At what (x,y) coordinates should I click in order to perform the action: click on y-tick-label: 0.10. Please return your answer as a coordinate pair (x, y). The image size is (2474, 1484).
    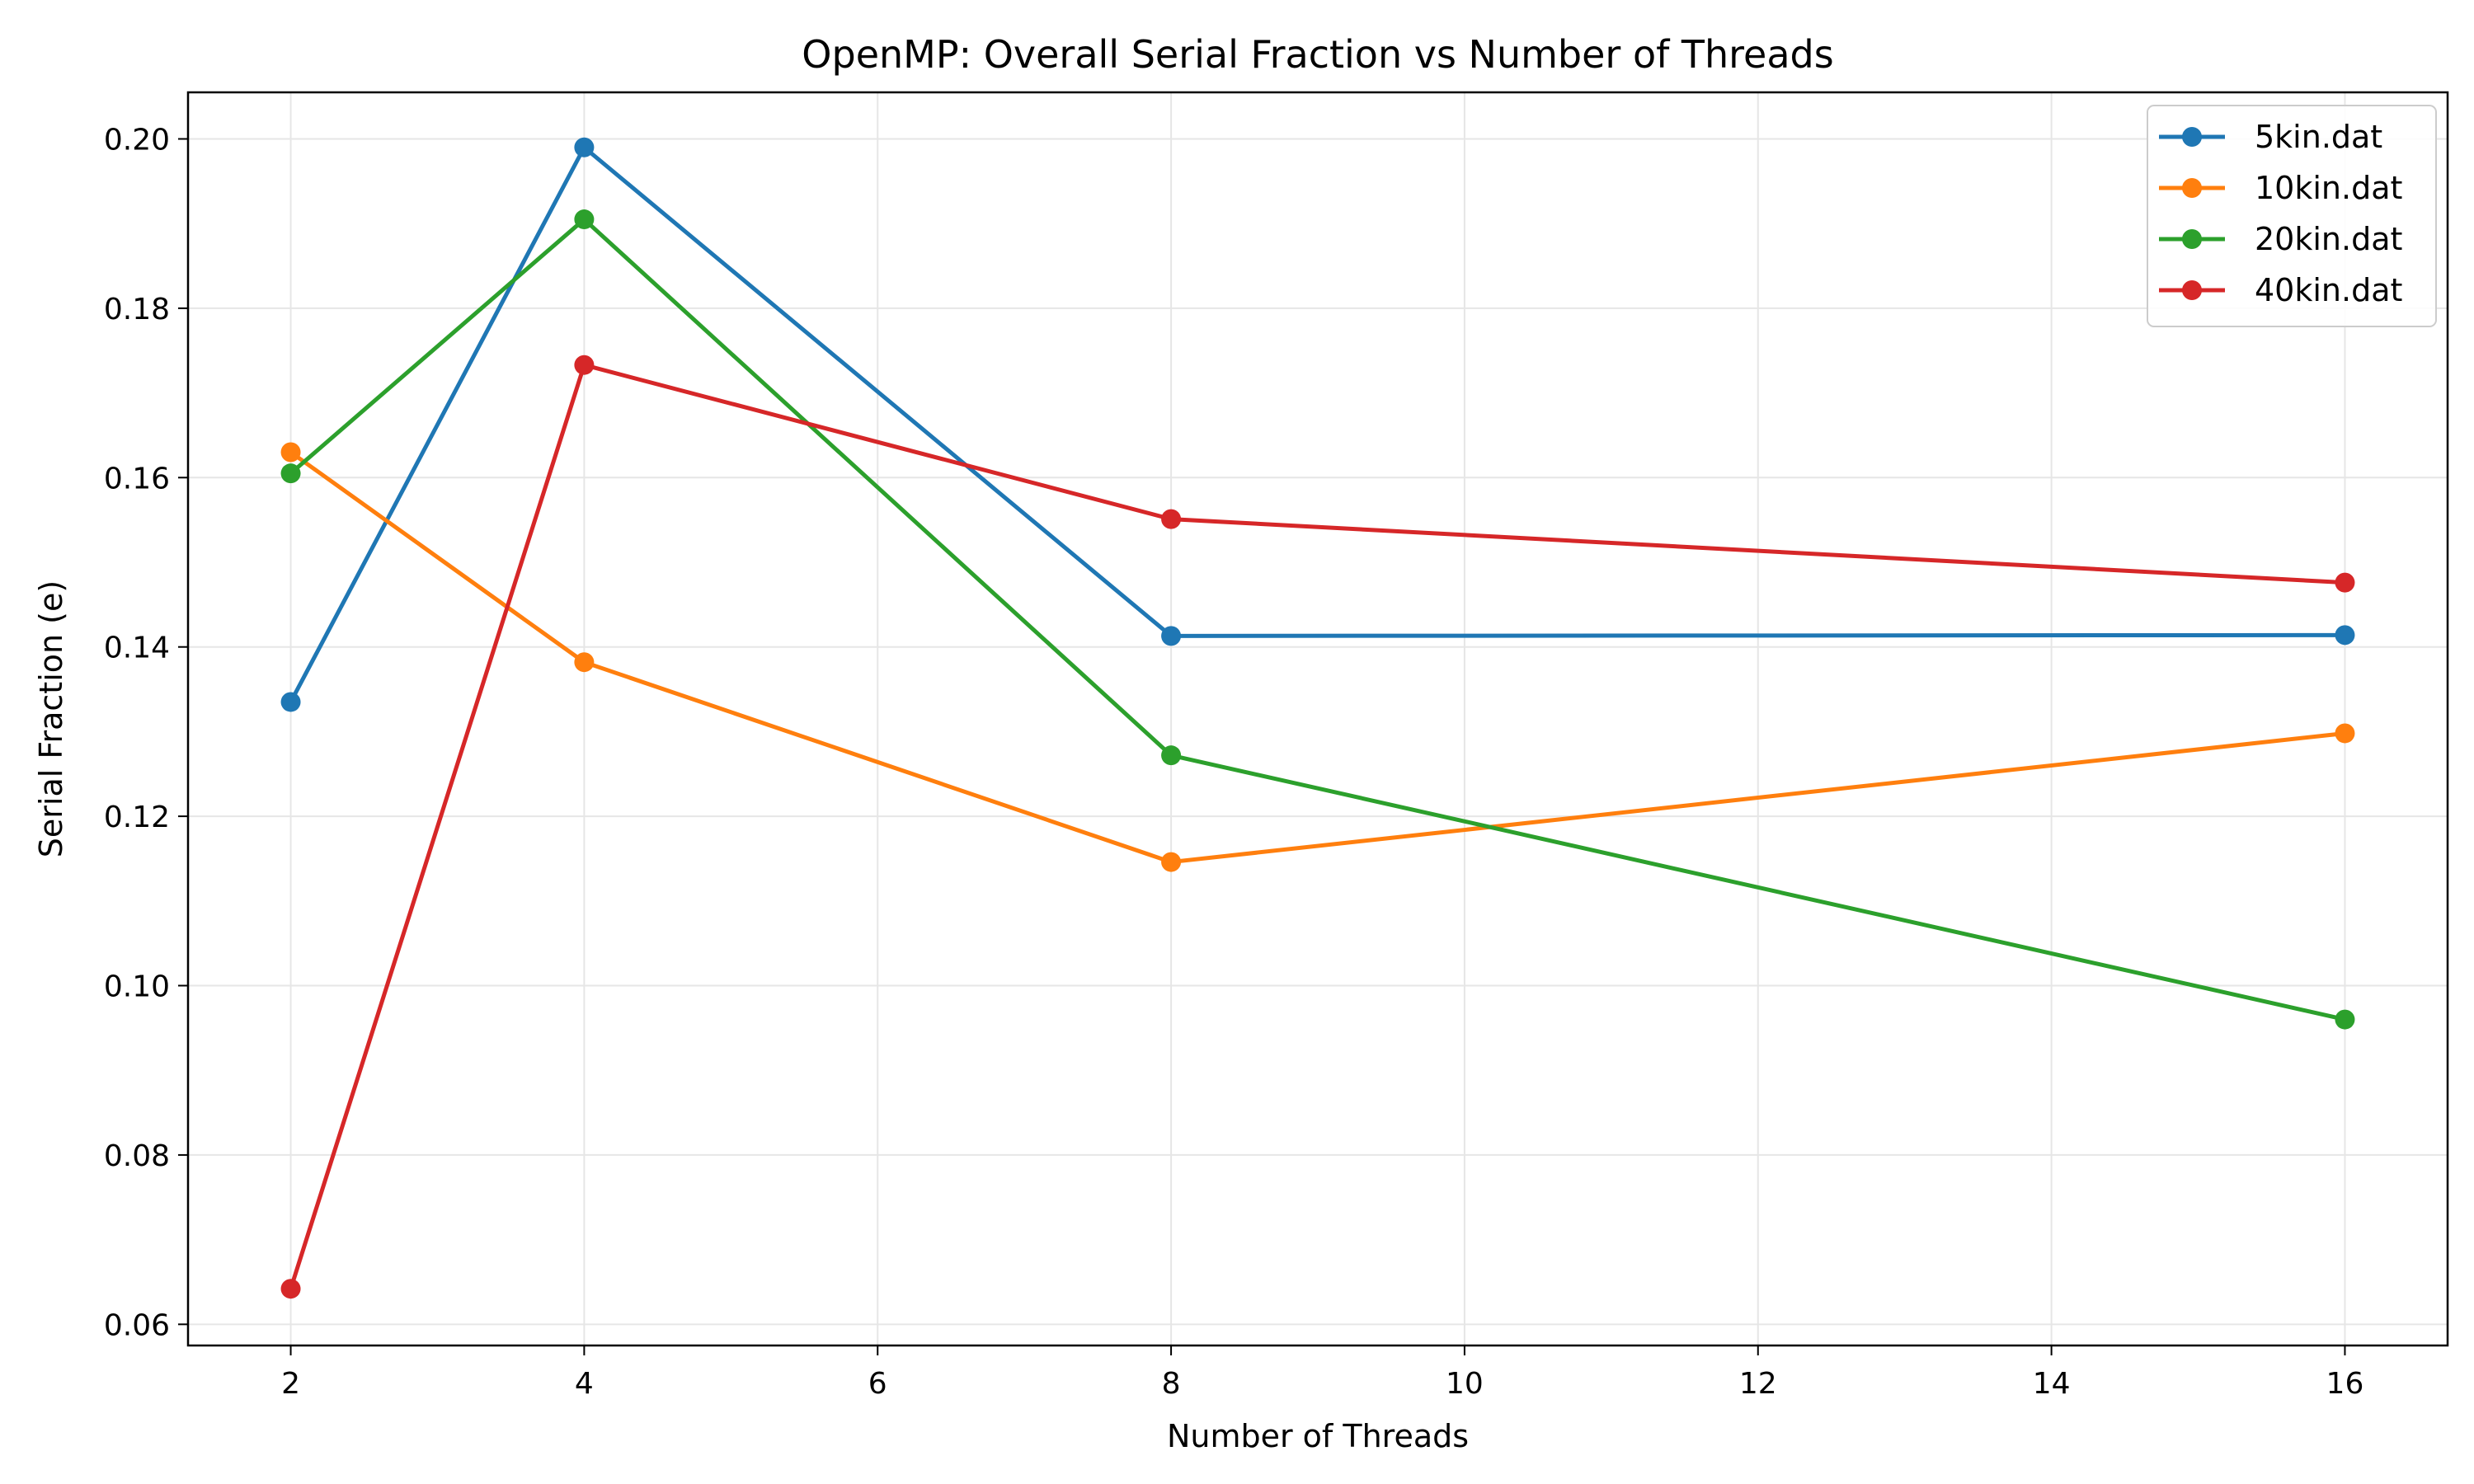
    Looking at the image, I should click on (137, 987).